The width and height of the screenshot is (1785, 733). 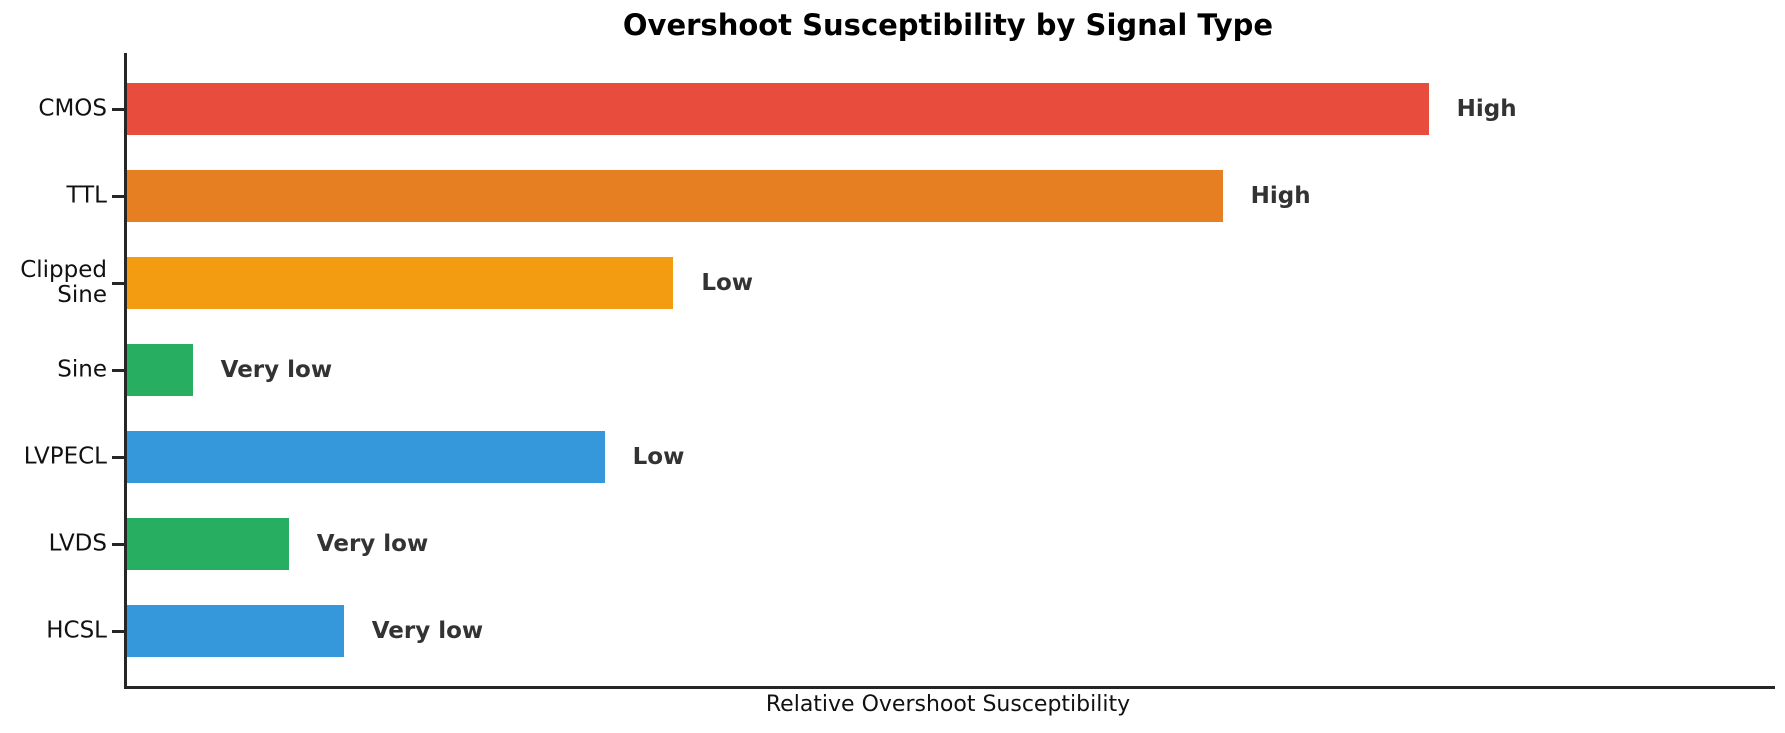 I want to click on y-tick-mark-ttl, so click(x=118, y=196).